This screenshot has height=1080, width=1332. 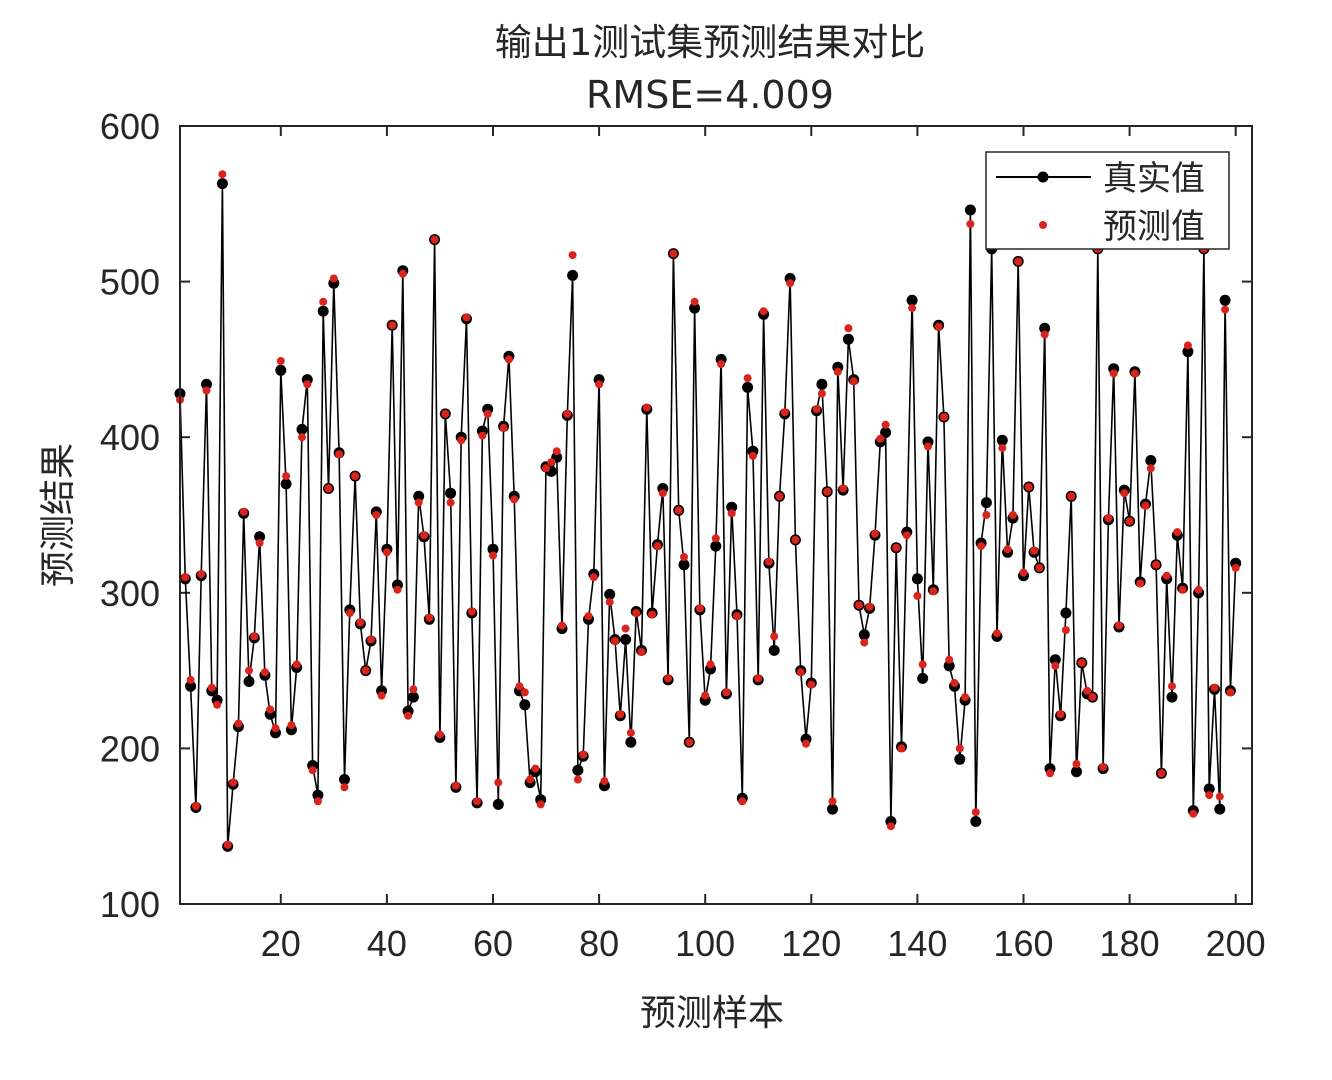 What do you see at coordinates (705, 943) in the screenshot?
I see `x-tick-label: 100` at bounding box center [705, 943].